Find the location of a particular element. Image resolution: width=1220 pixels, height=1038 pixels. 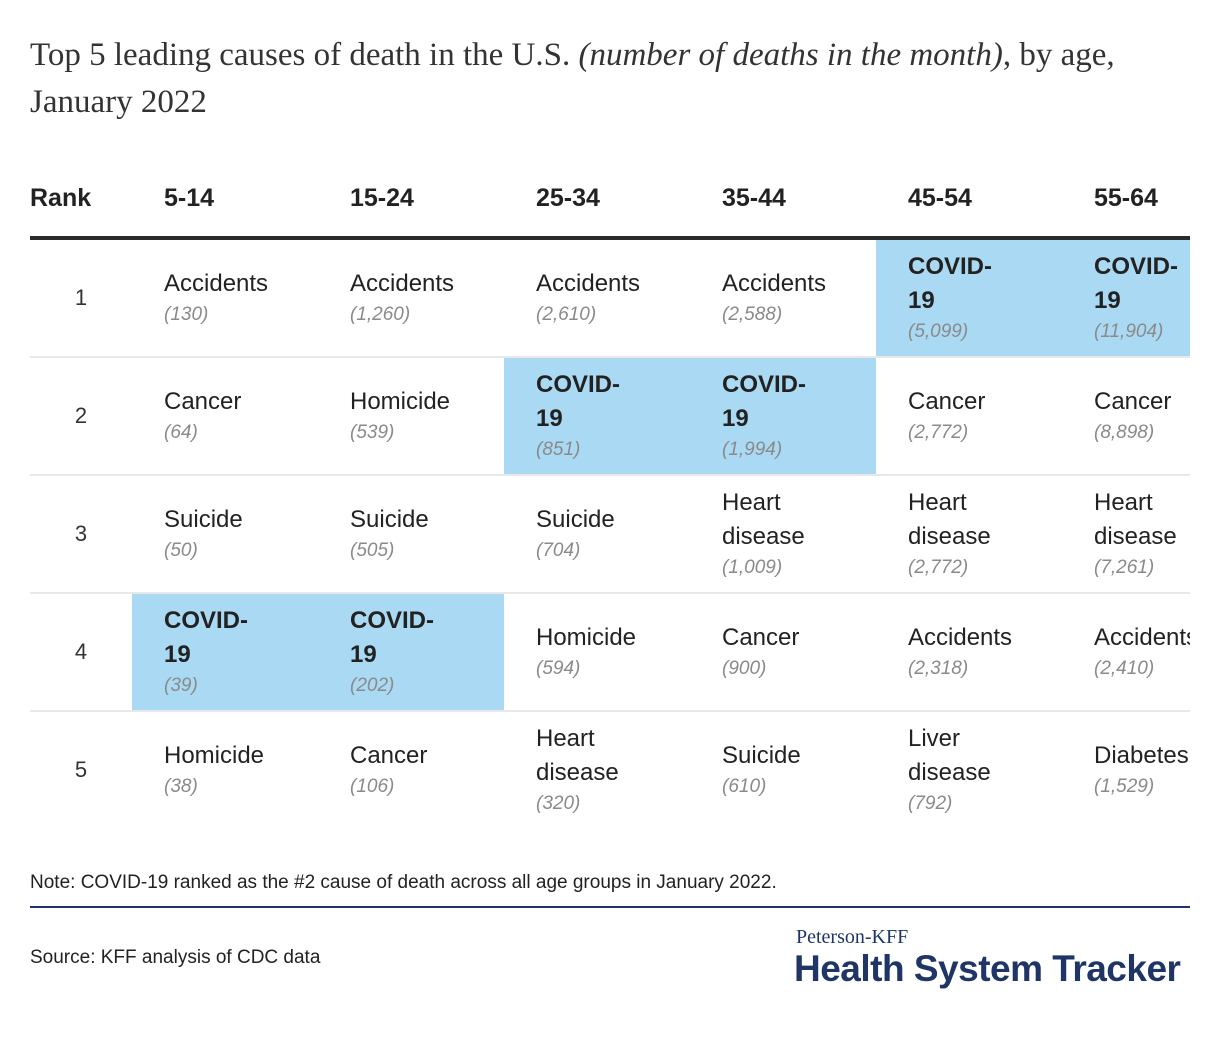

table-cell: Heart disease (1,009) is located at coordinates (783, 534).